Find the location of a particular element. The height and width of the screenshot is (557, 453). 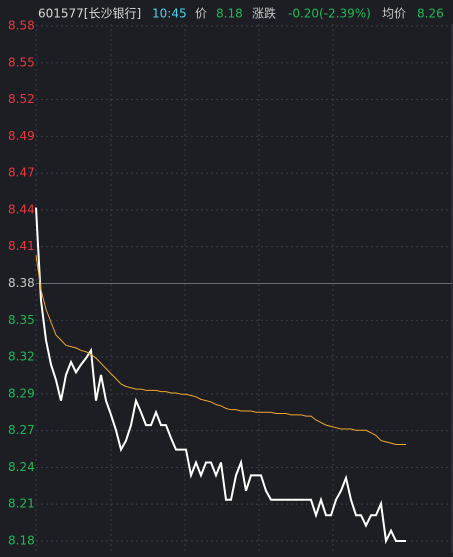

y-tick-label: 8.41 is located at coordinates (21, 246).